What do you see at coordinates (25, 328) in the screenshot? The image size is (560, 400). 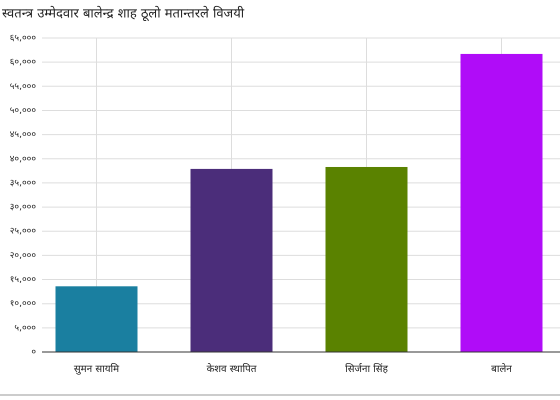 I see `y-tick-label: ५,०००` at bounding box center [25, 328].